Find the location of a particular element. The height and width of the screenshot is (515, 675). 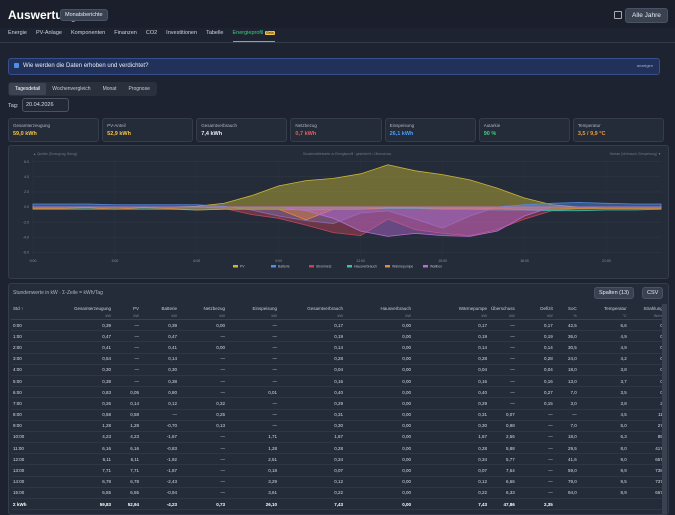

column-header: SoC is located at coordinates (572, 308).